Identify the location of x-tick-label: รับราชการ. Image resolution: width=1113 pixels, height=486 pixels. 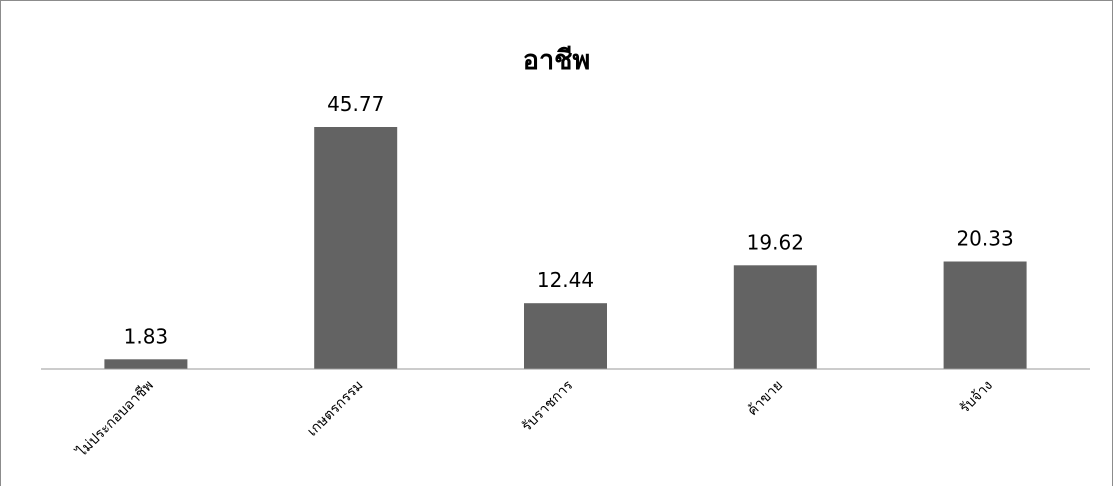
(548, 406).